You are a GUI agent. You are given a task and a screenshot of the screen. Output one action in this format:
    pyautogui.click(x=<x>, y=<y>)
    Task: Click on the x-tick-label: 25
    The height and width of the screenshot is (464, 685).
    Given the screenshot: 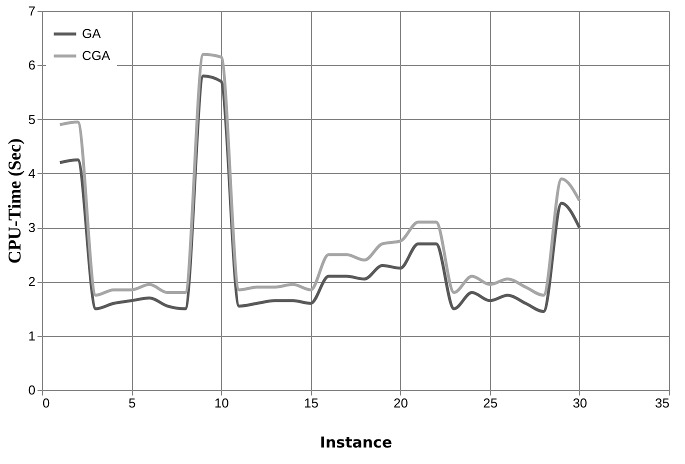 What is the action you would take?
    pyautogui.click(x=490, y=403)
    